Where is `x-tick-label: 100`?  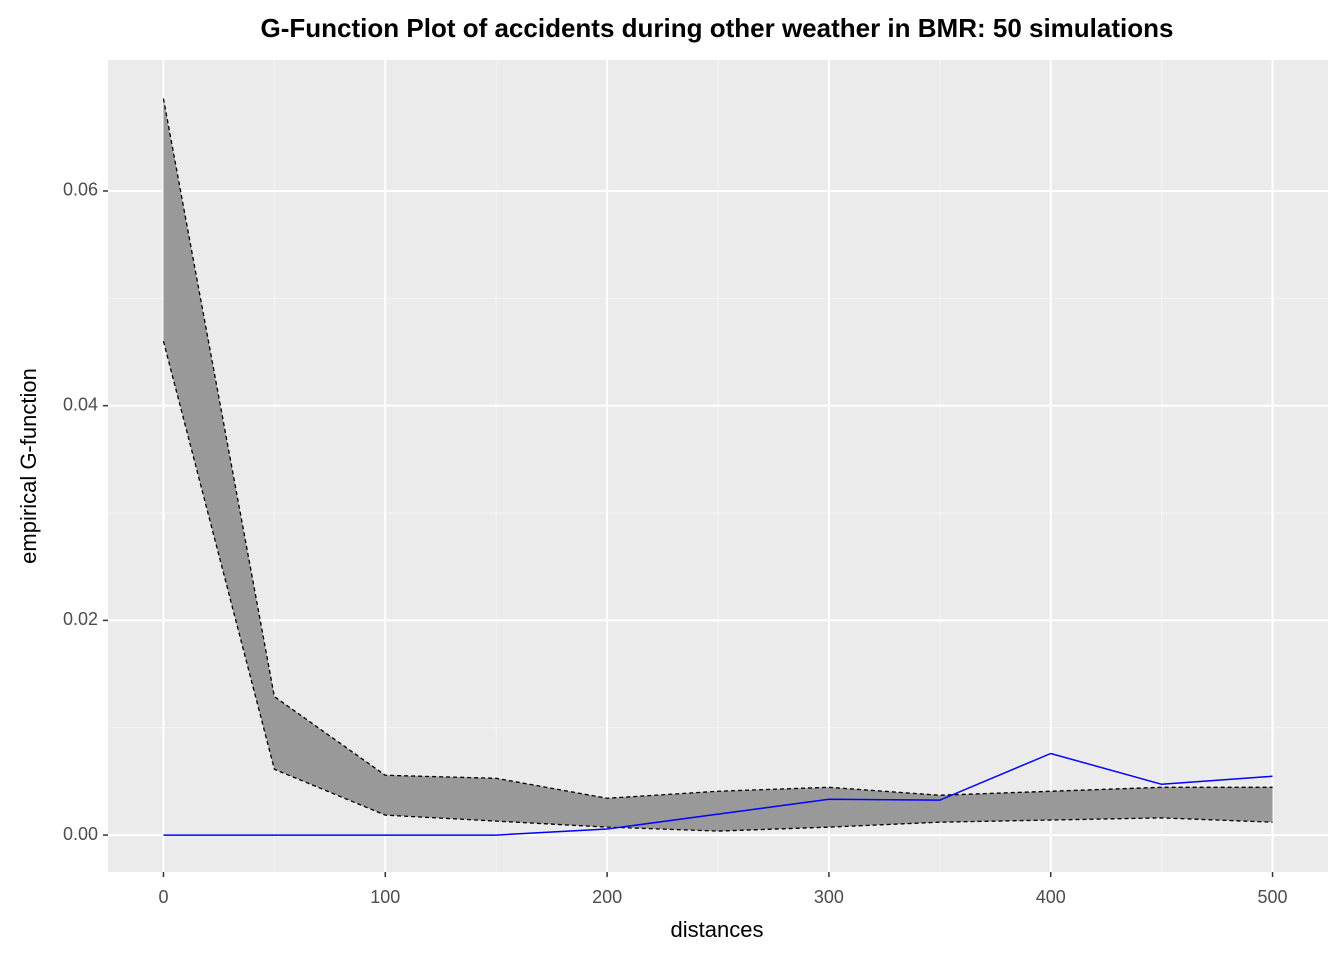 x-tick-label: 100 is located at coordinates (385, 897).